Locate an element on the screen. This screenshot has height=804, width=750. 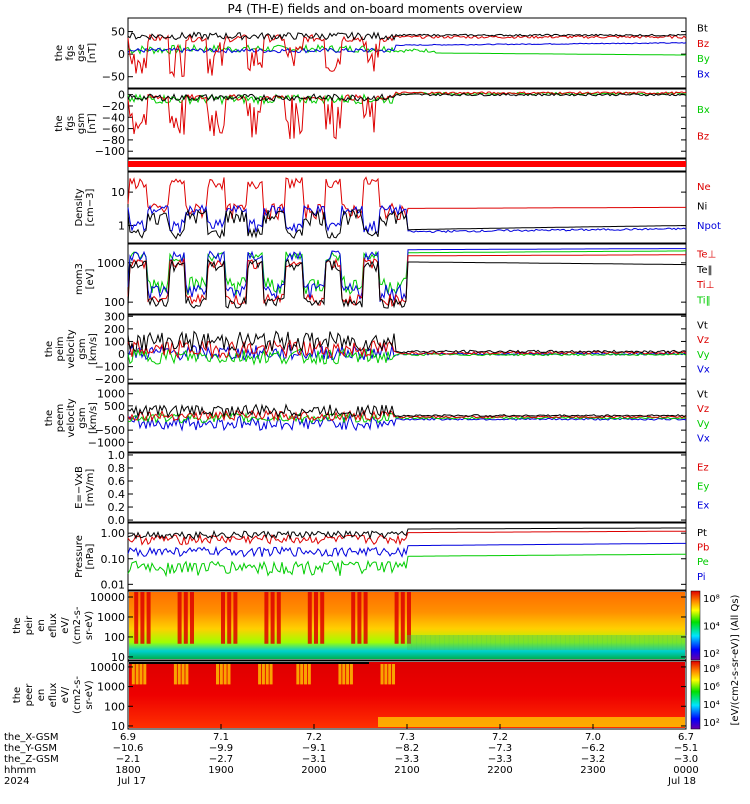
y-tick-label: 0.2 is located at coordinates (117, 507).